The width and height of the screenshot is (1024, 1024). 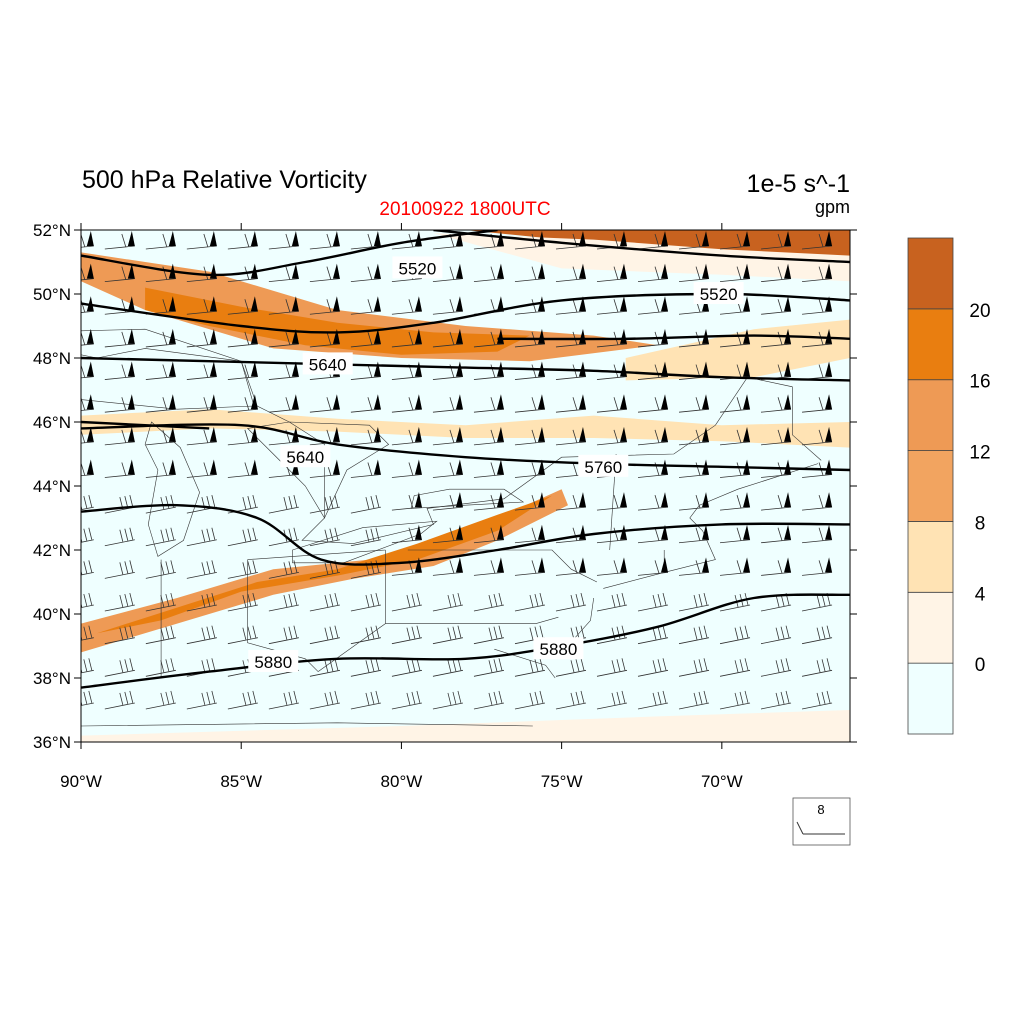 What do you see at coordinates (979, 453) in the screenshot?
I see `legend-label: 12` at bounding box center [979, 453].